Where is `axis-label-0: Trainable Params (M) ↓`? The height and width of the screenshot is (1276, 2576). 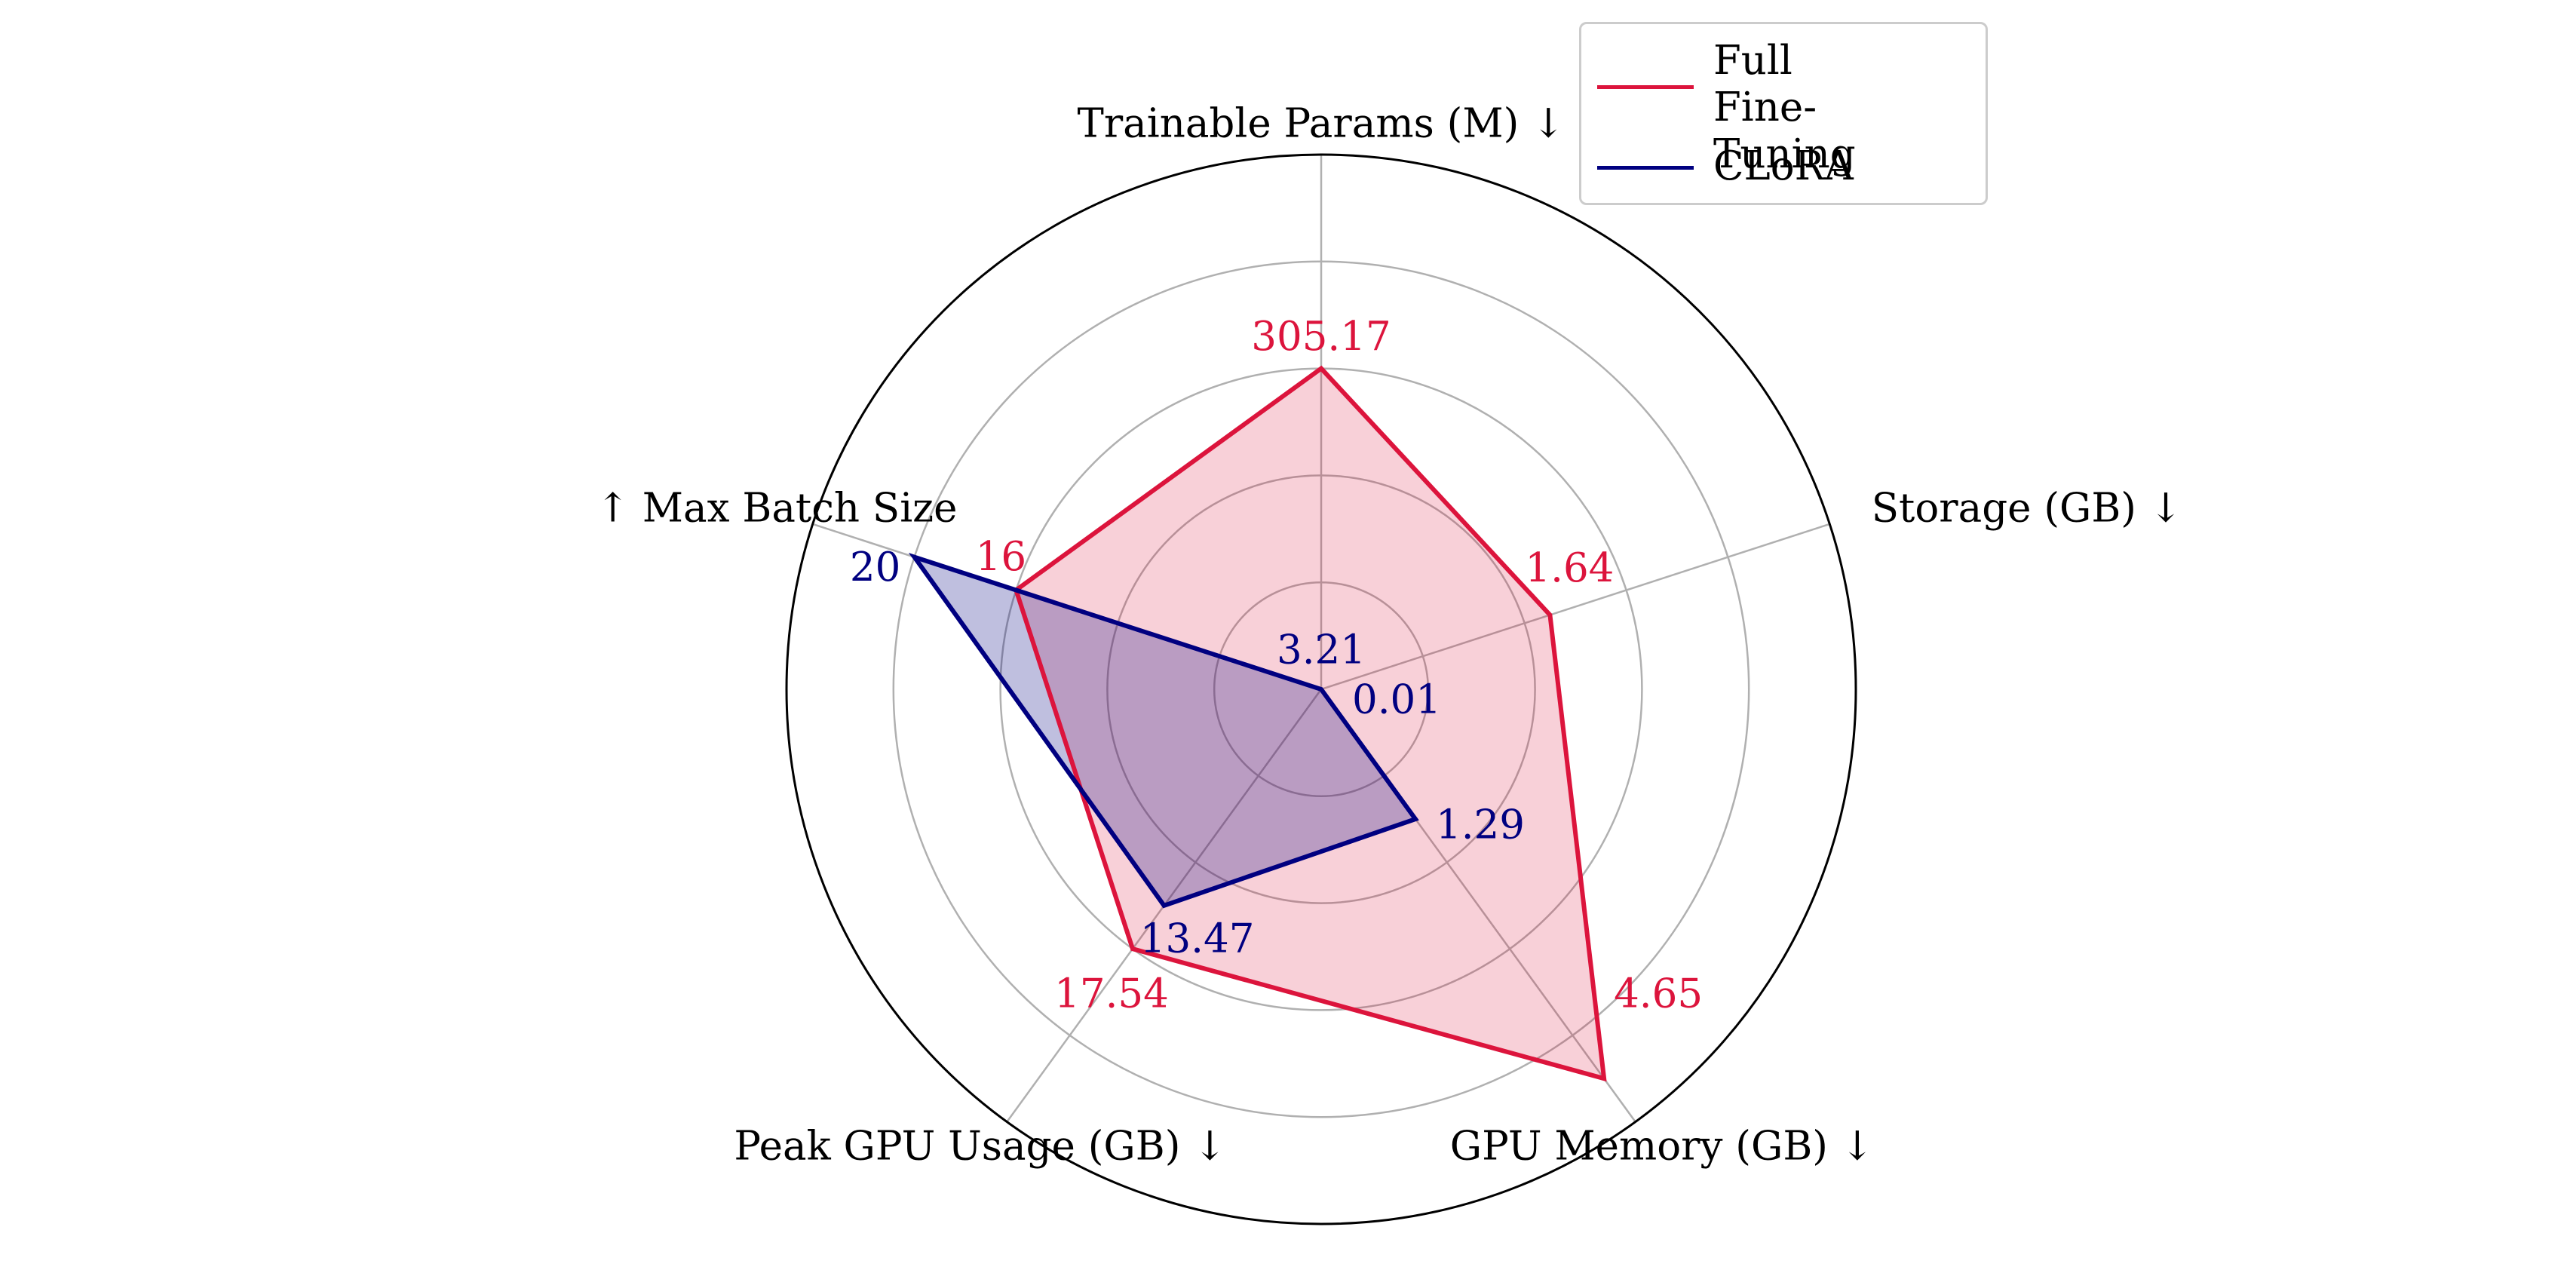 axis-label-0: Trainable Params (M) ↓ is located at coordinates (1321, 124).